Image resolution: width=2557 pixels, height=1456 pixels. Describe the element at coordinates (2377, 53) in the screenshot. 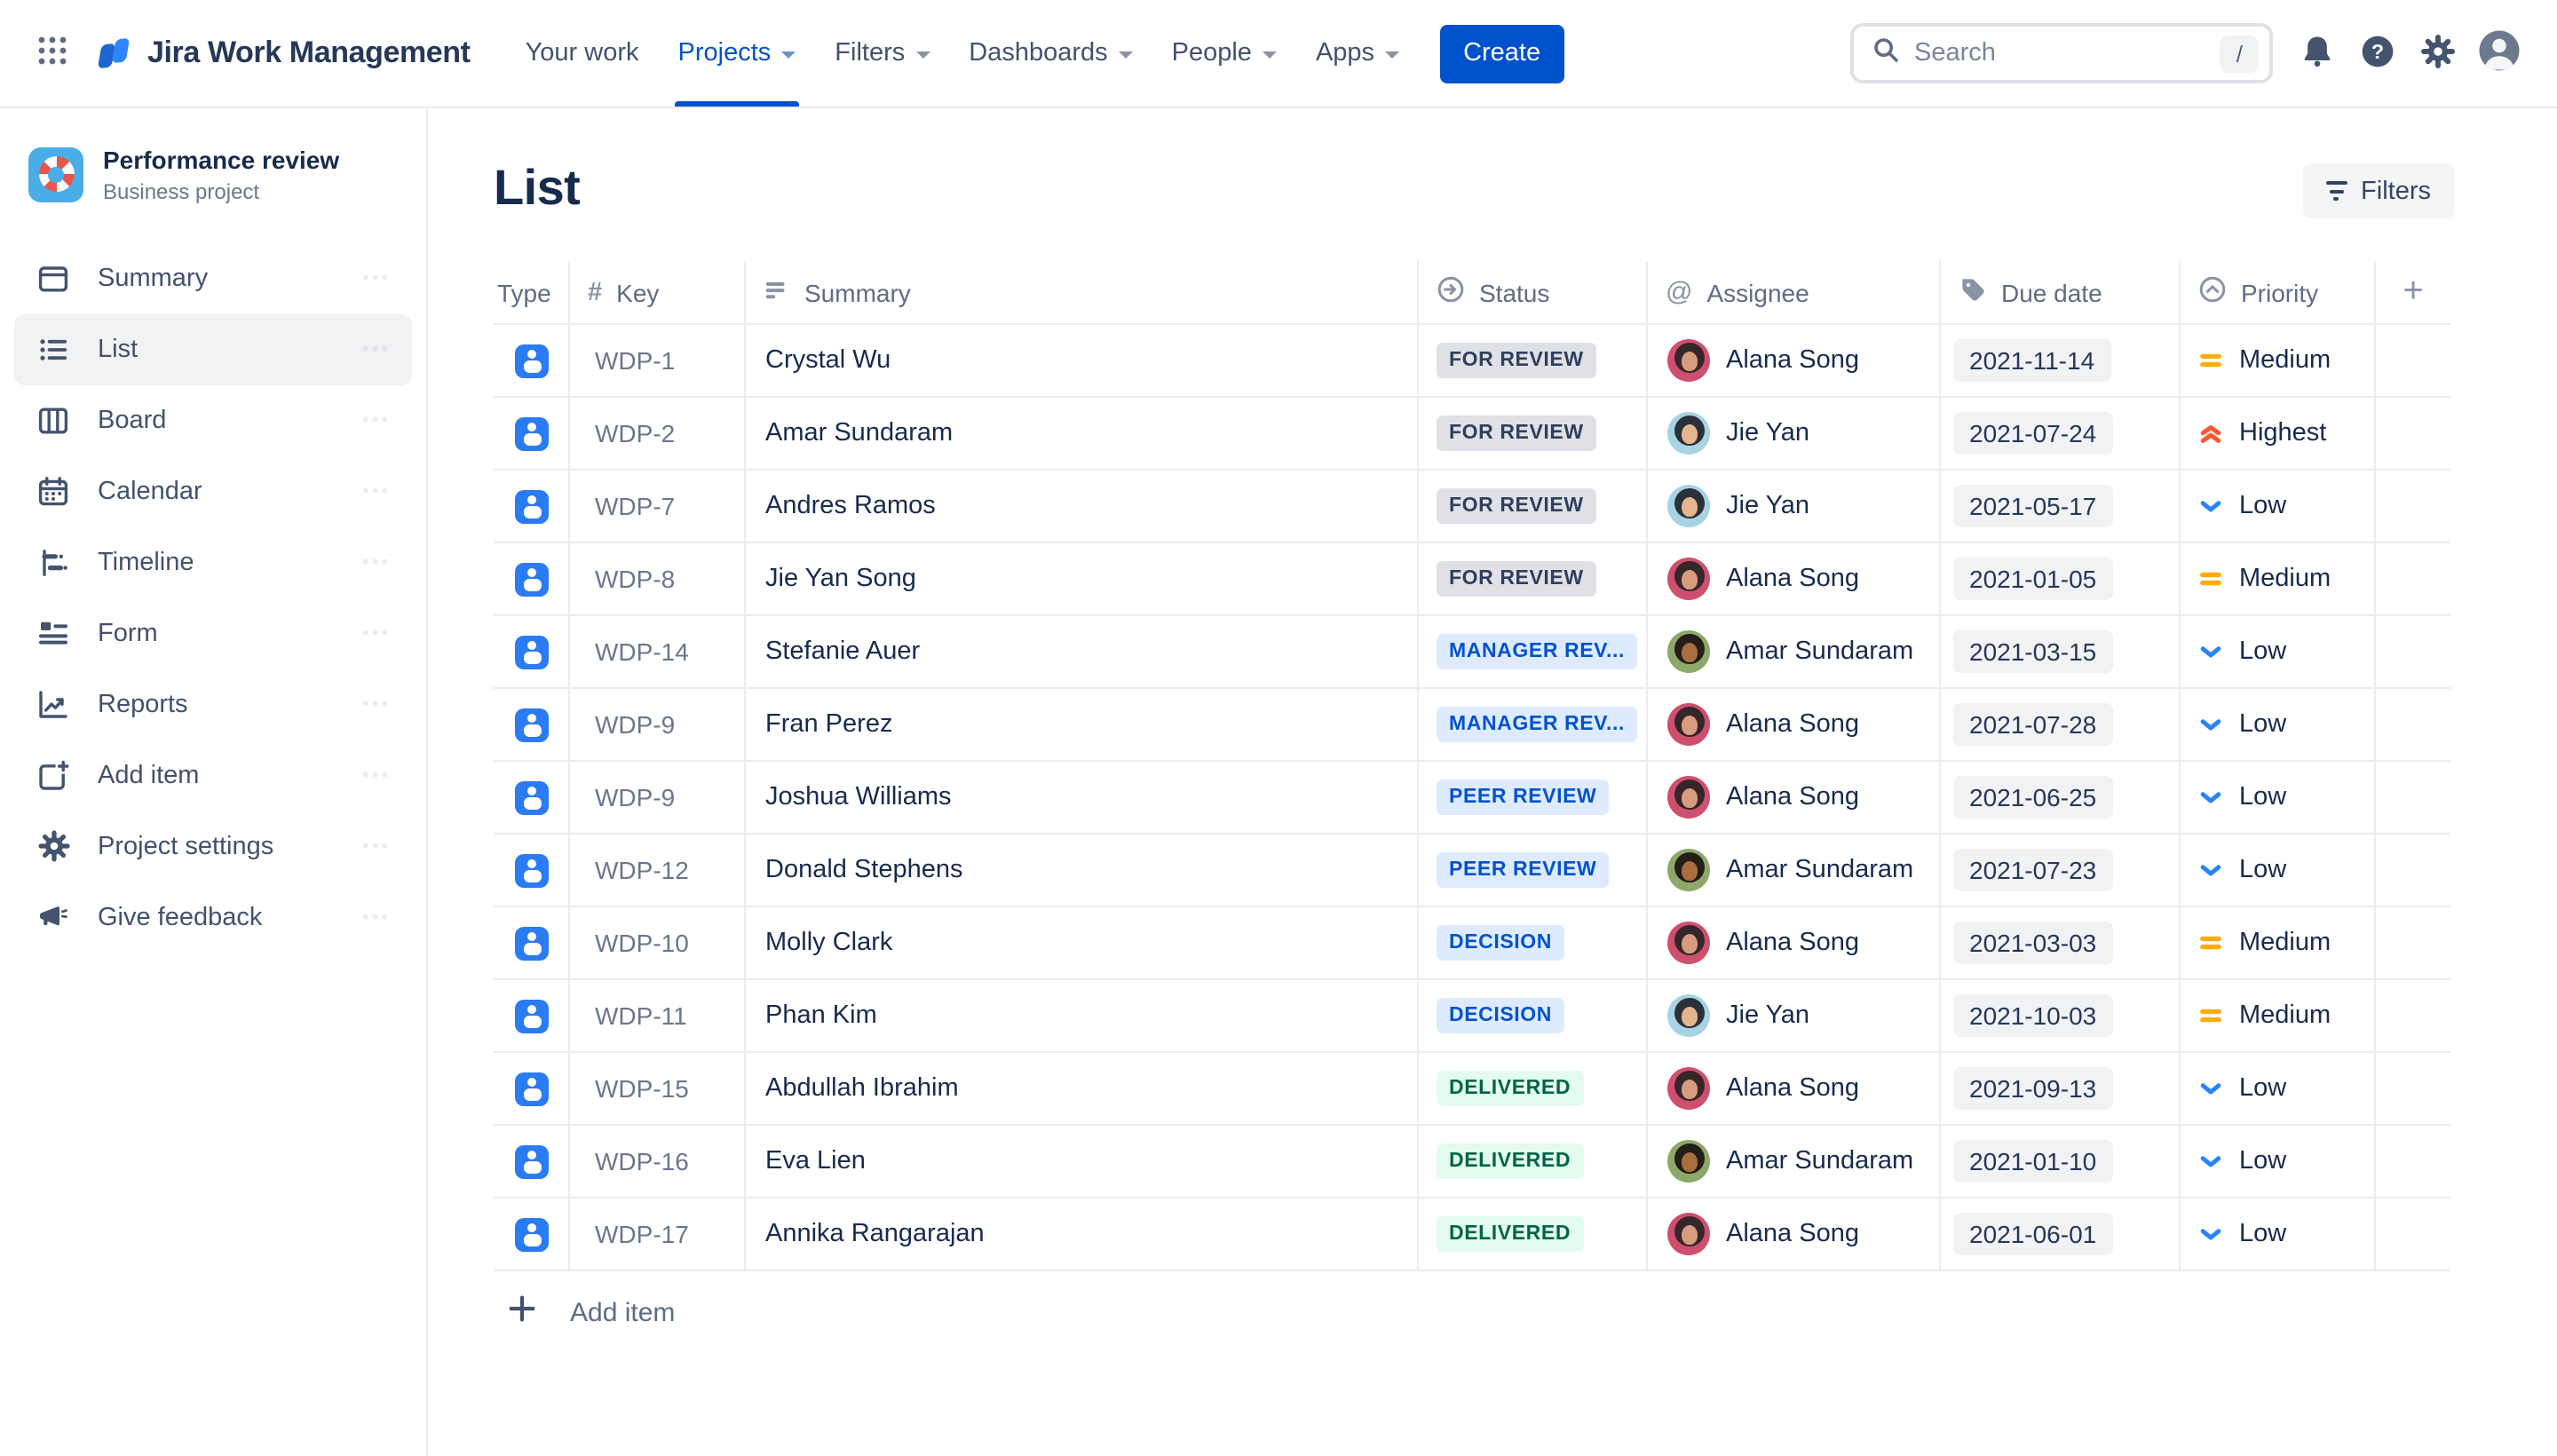

I see `help-button: ?` at that location.